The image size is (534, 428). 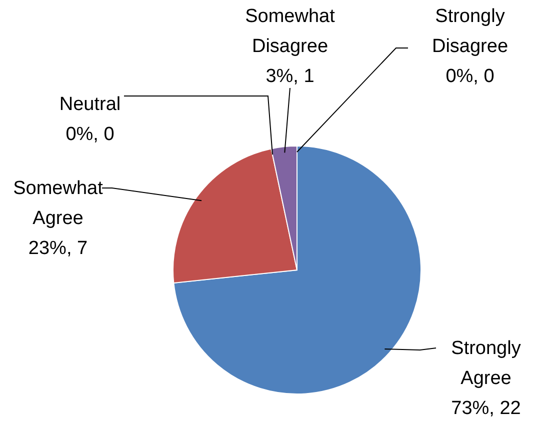 What do you see at coordinates (470, 31) in the screenshot?
I see `category-label: Strongly Disagree` at bounding box center [470, 31].